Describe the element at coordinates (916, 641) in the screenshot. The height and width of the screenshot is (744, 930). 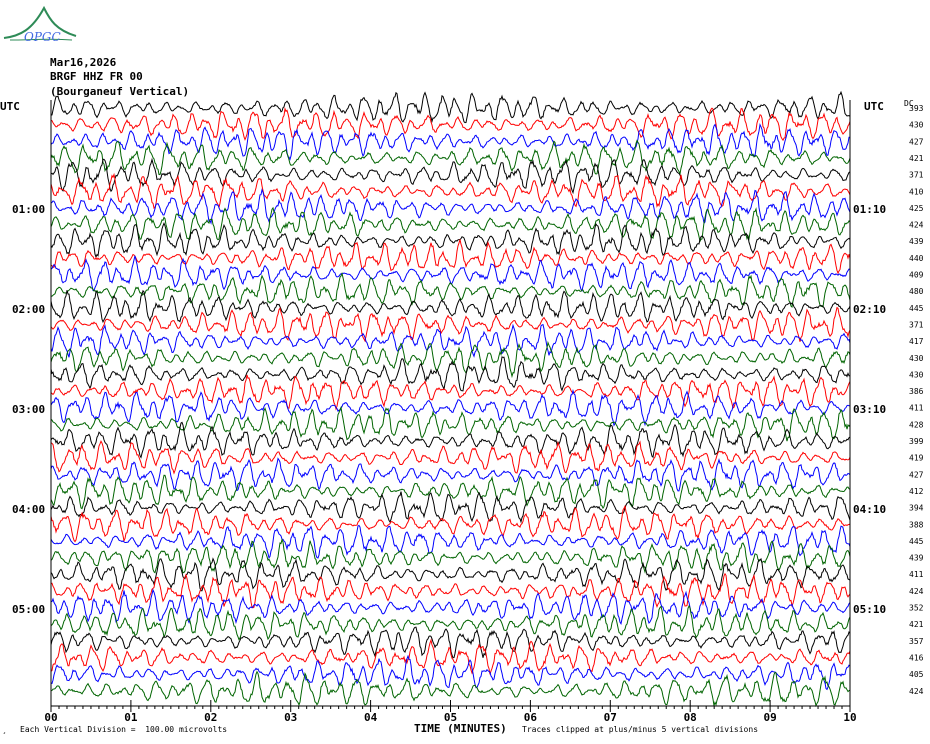
I see `dc-value: 357` at that location.